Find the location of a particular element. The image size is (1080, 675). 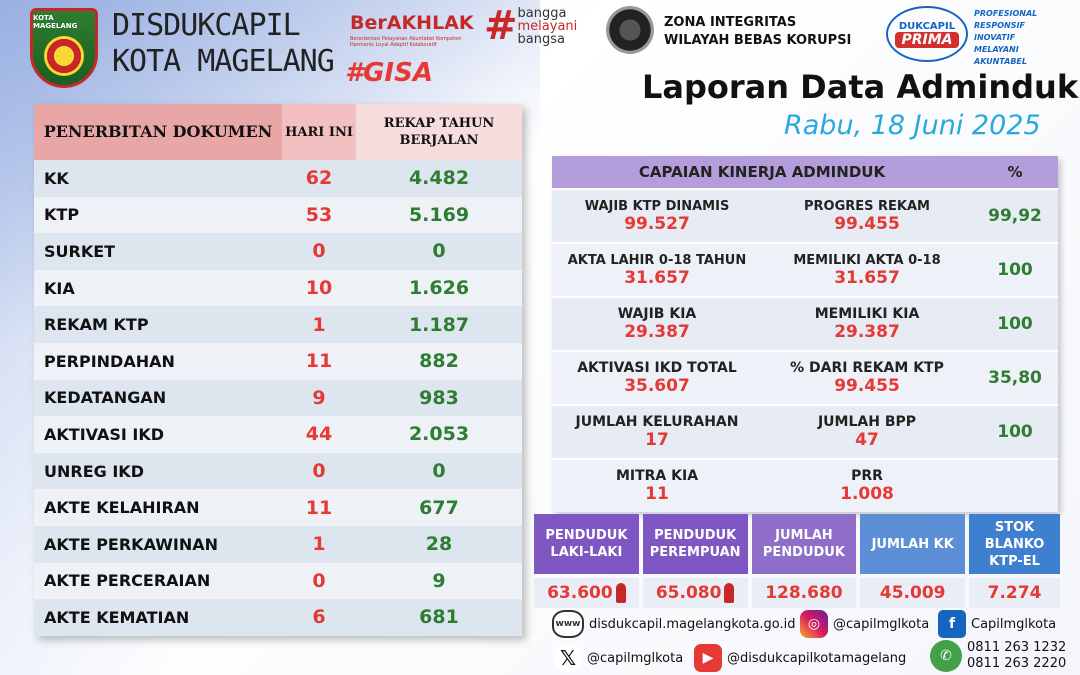

metric-left: AKTIVASI IKD TOTAL 35.607 is located at coordinates (657, 378).